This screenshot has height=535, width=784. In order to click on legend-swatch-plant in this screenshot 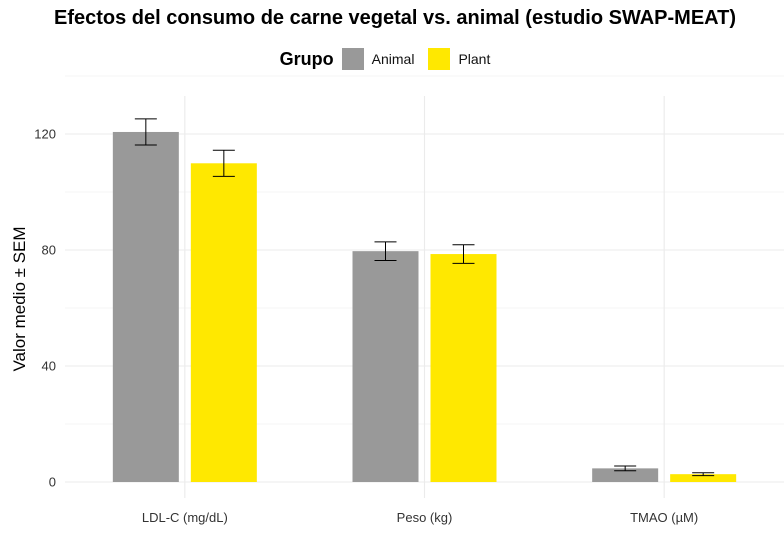, I will do `click(439, 59)`.